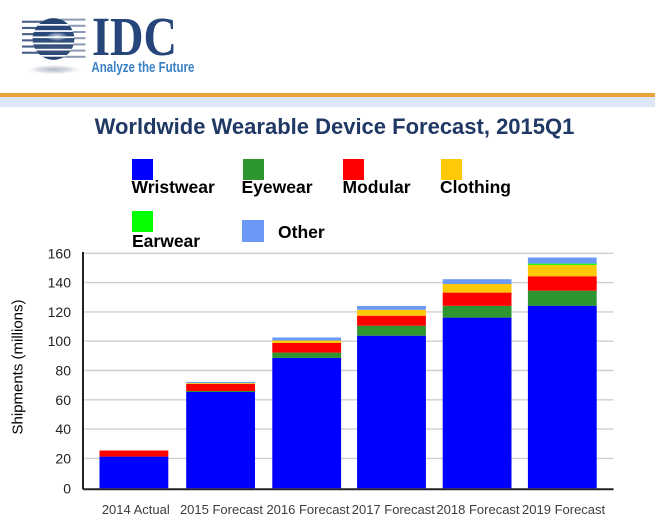 Image resolution: width=655 pixels, height=532 pixels. I want to click on svg-text: Shipments (millions), so click(18, 366).